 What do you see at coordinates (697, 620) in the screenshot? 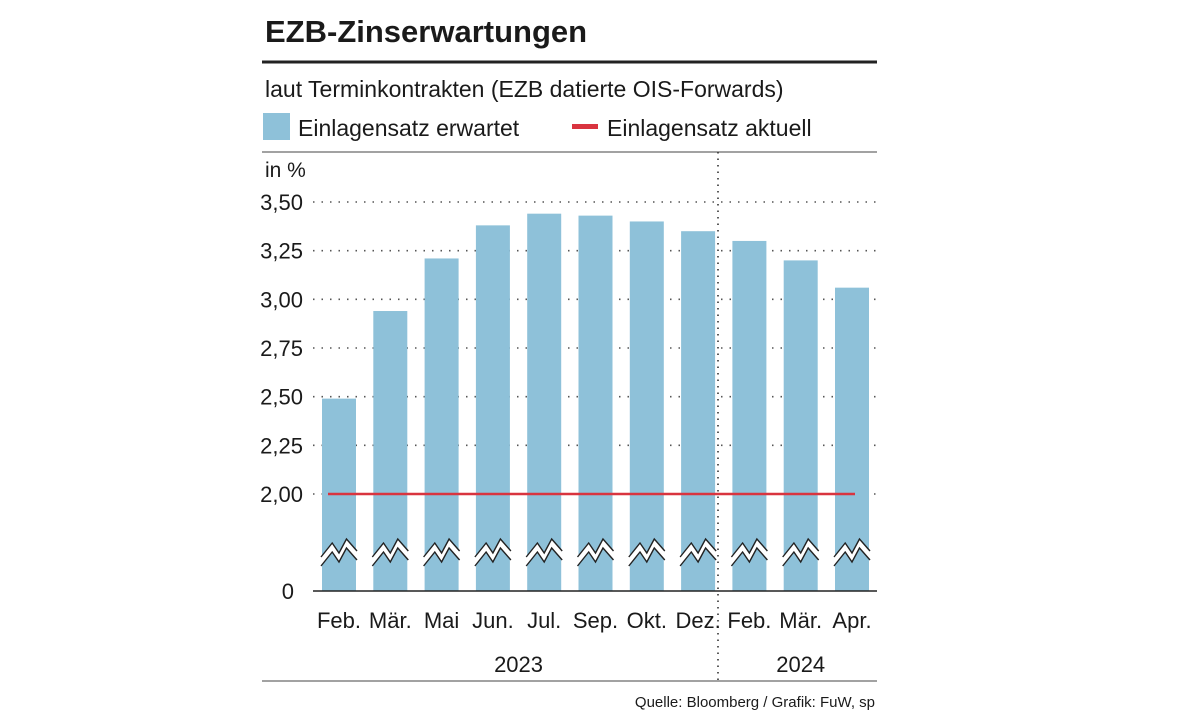
I see `x-tick-label: Dez.` at bounding box center [697, 620].